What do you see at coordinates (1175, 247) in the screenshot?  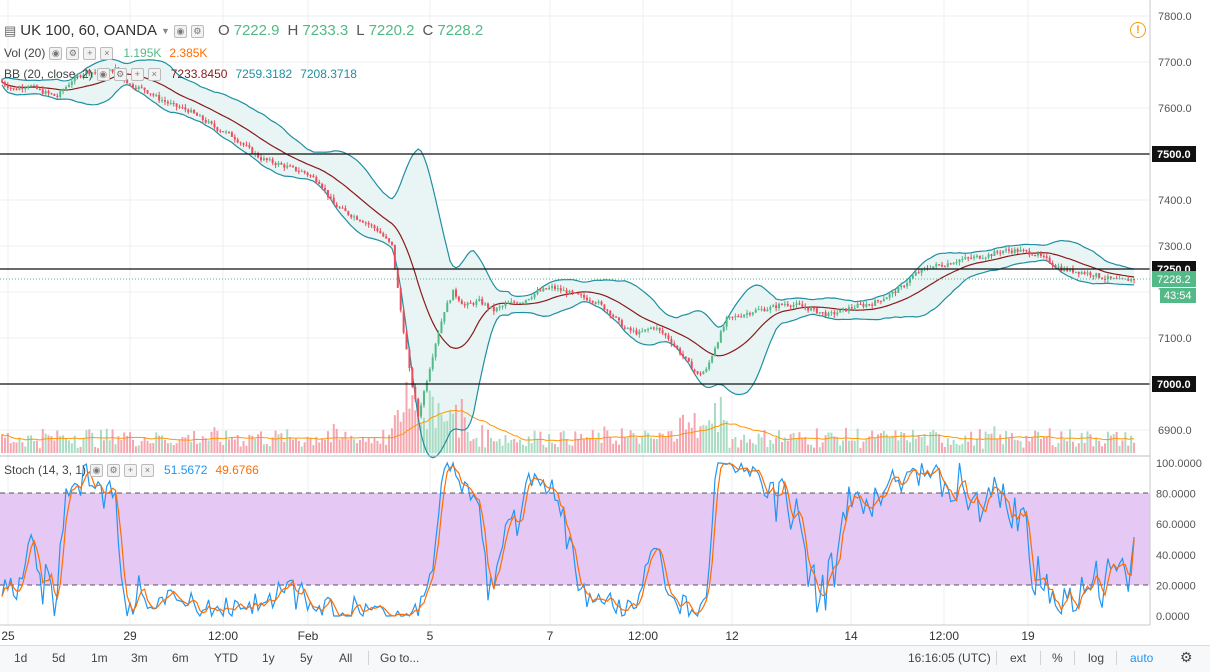 I see `price-tick-label: 7300.0` at bounding box center [1175, 247].